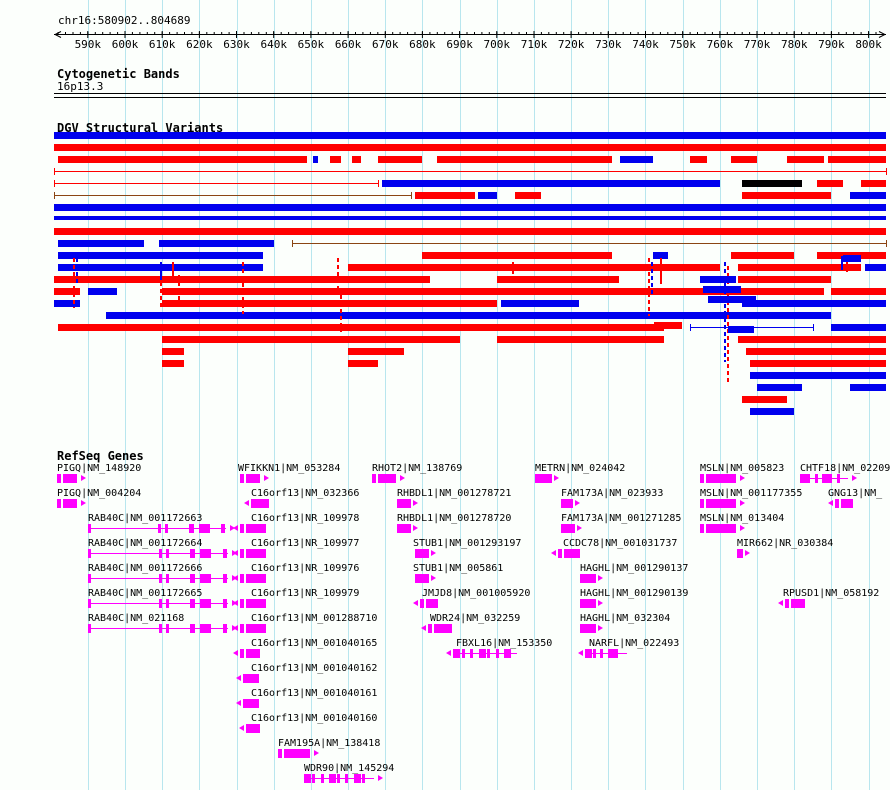  I want to click on gene-label: RAB40C|NM_021168, so click(136, 618).